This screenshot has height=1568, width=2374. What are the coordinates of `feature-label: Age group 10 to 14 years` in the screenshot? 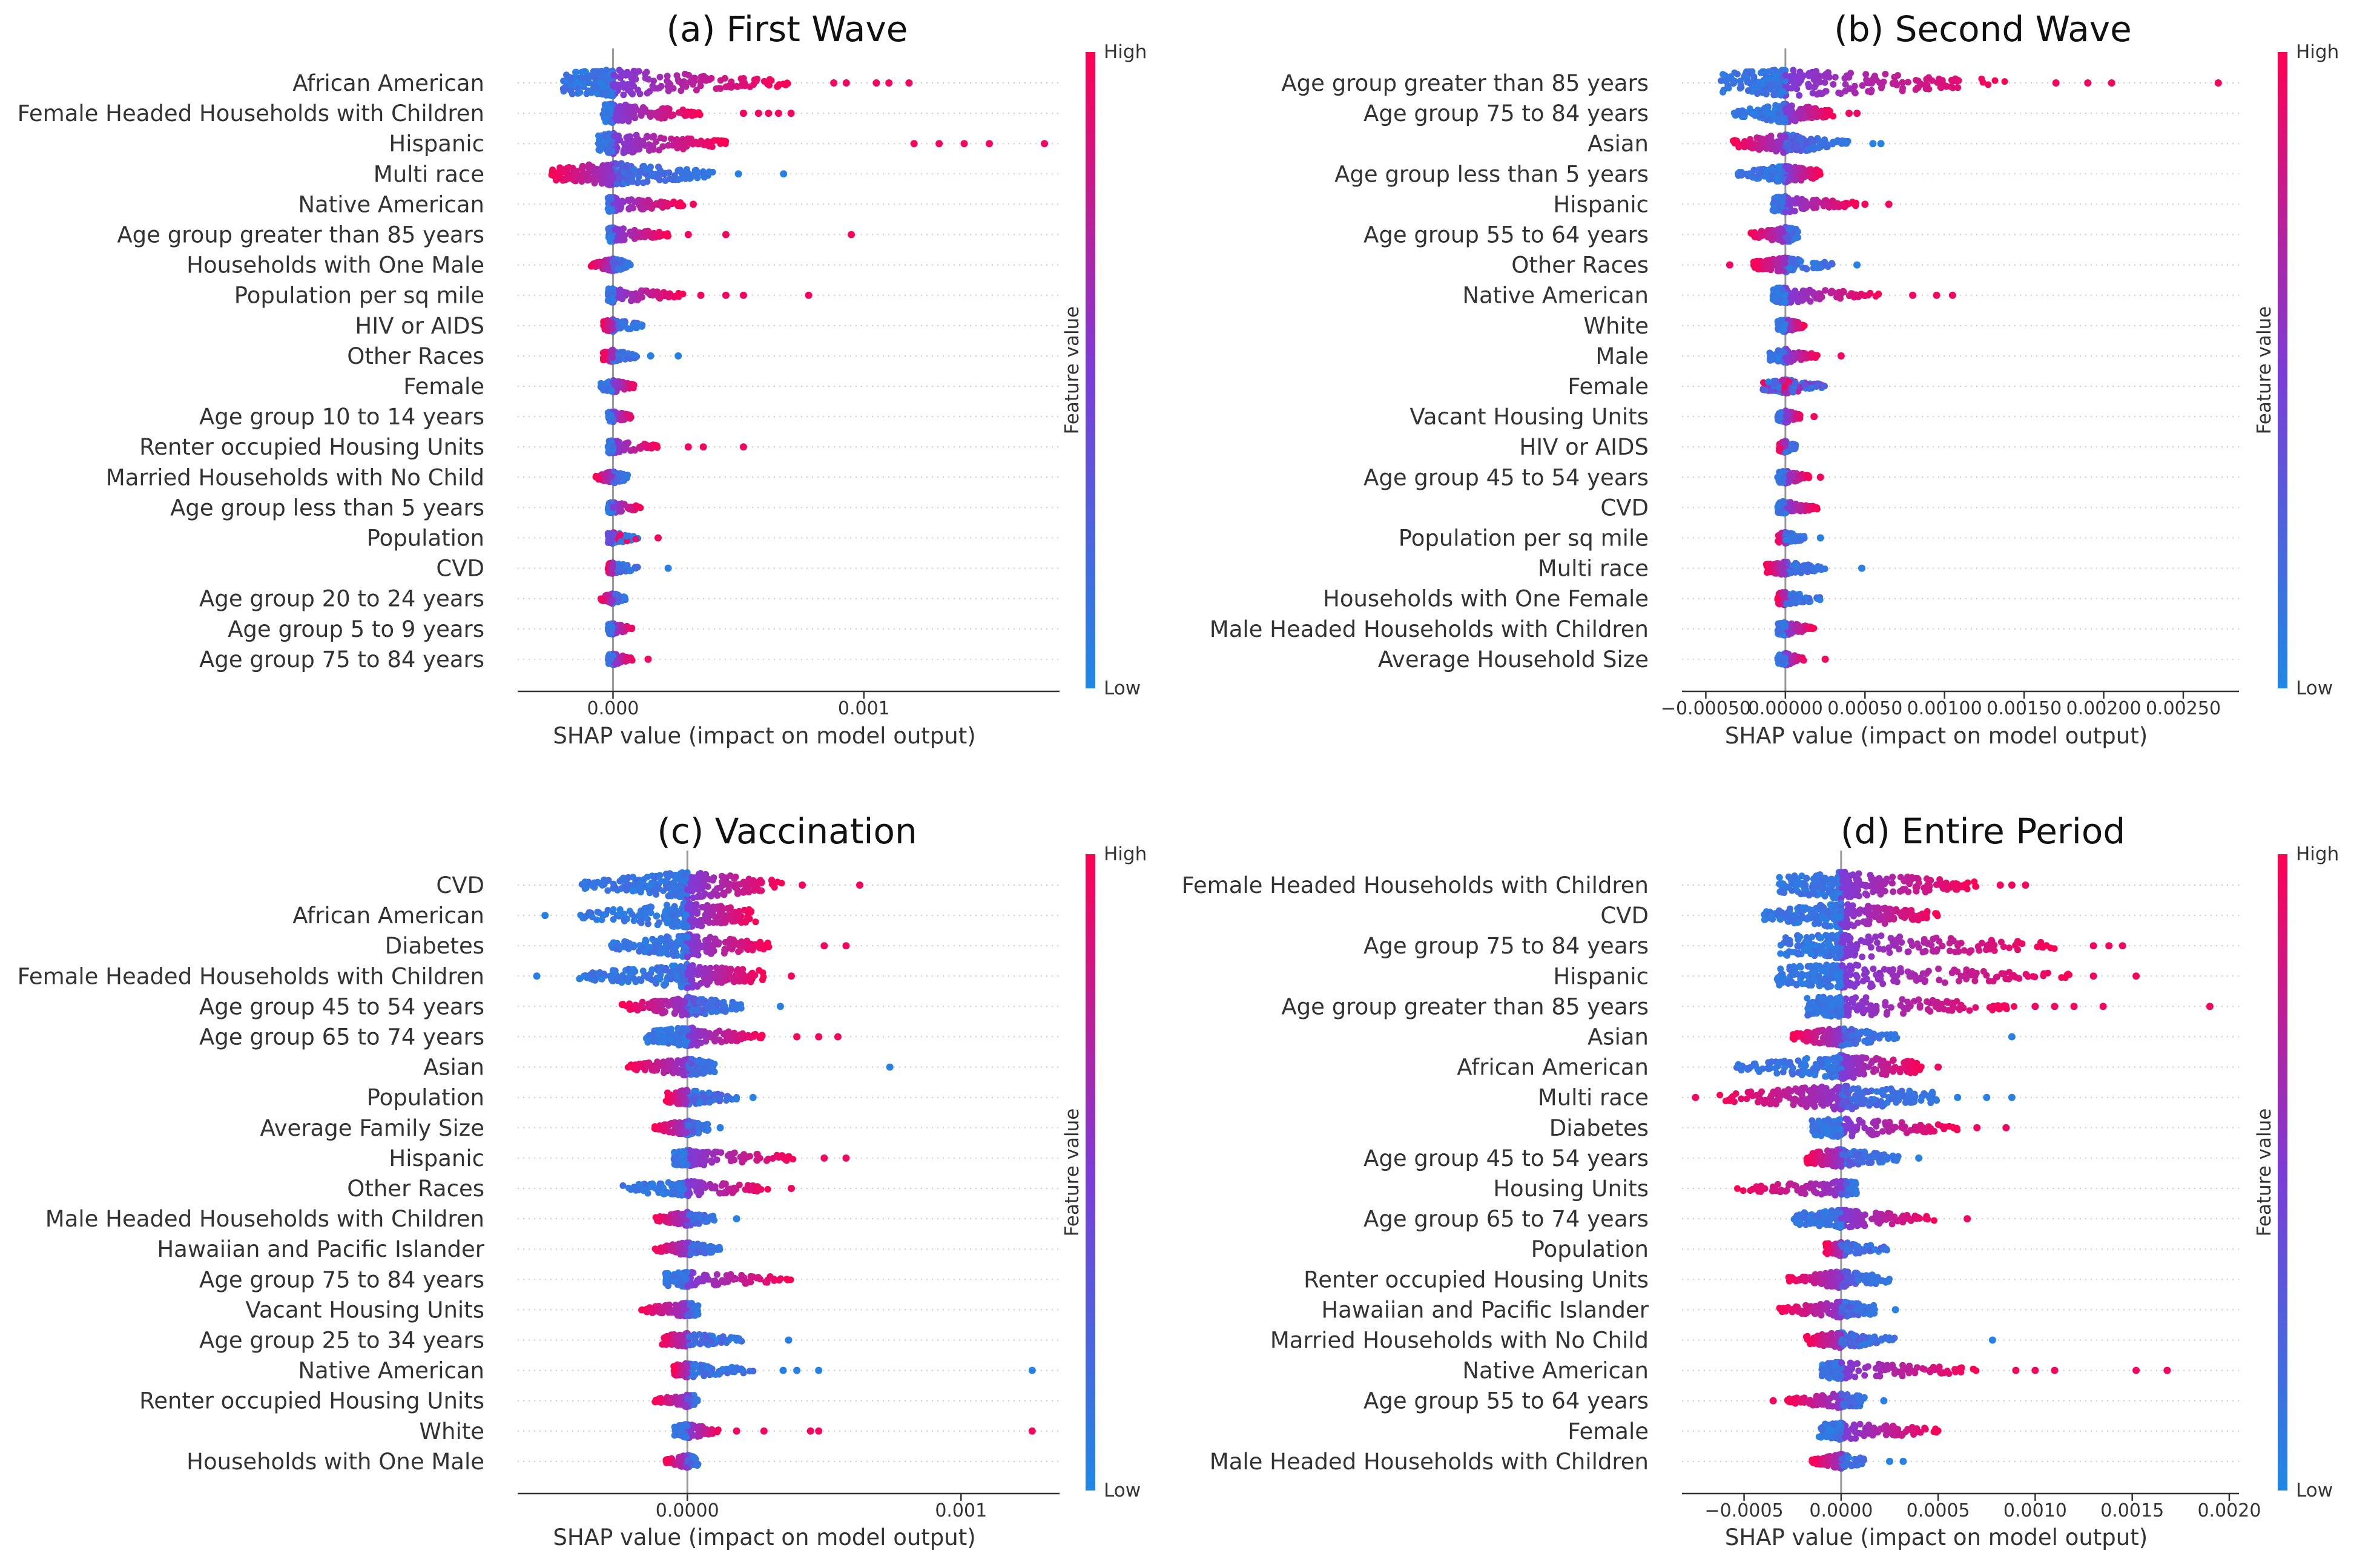 It's located at (341, 417).